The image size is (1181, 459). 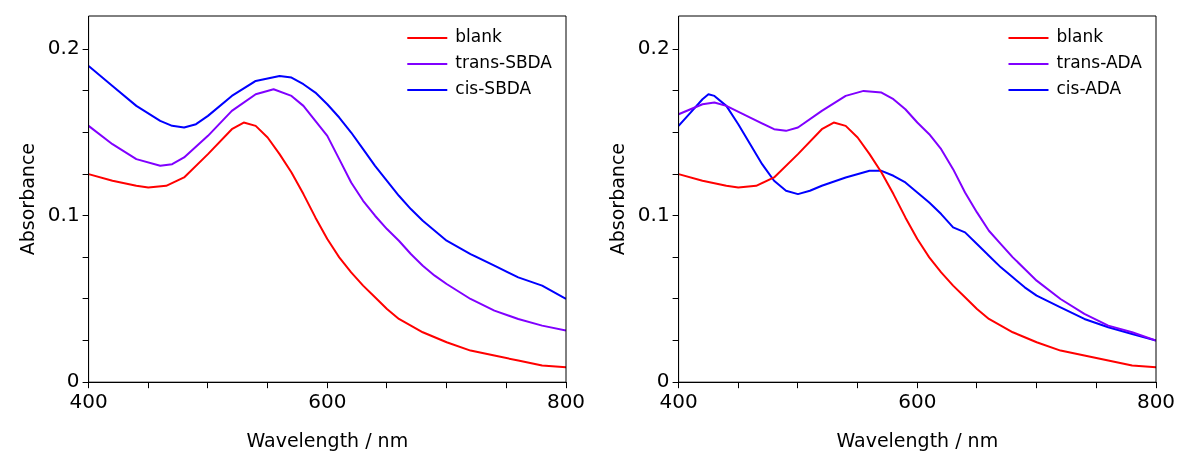 What do you see at coordinates (493, 88) in the screenshot?
I see `legend-label: cis-SBDA` at bounding box center [493, 88].